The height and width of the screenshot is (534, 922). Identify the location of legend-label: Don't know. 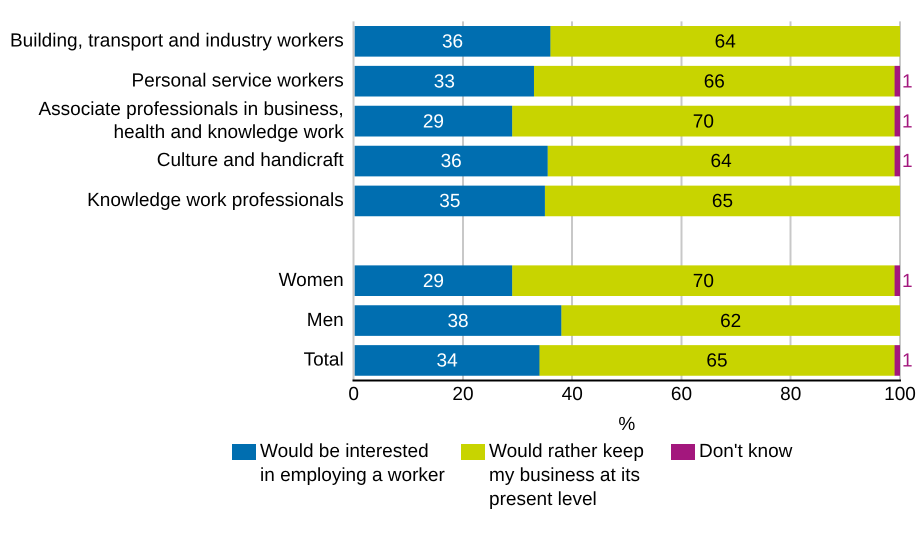
(746, 452).